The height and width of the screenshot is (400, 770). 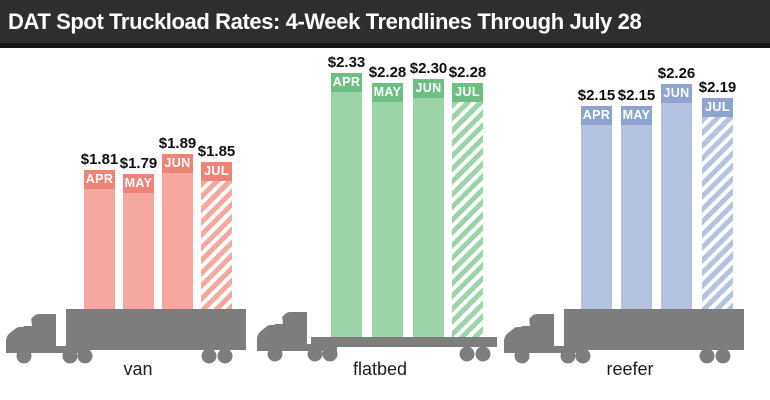 What do you see at coordinates (380, 369) in the screenshot?
I see `group-label-flatbed: flatbed` at bounding box center [380, 369].